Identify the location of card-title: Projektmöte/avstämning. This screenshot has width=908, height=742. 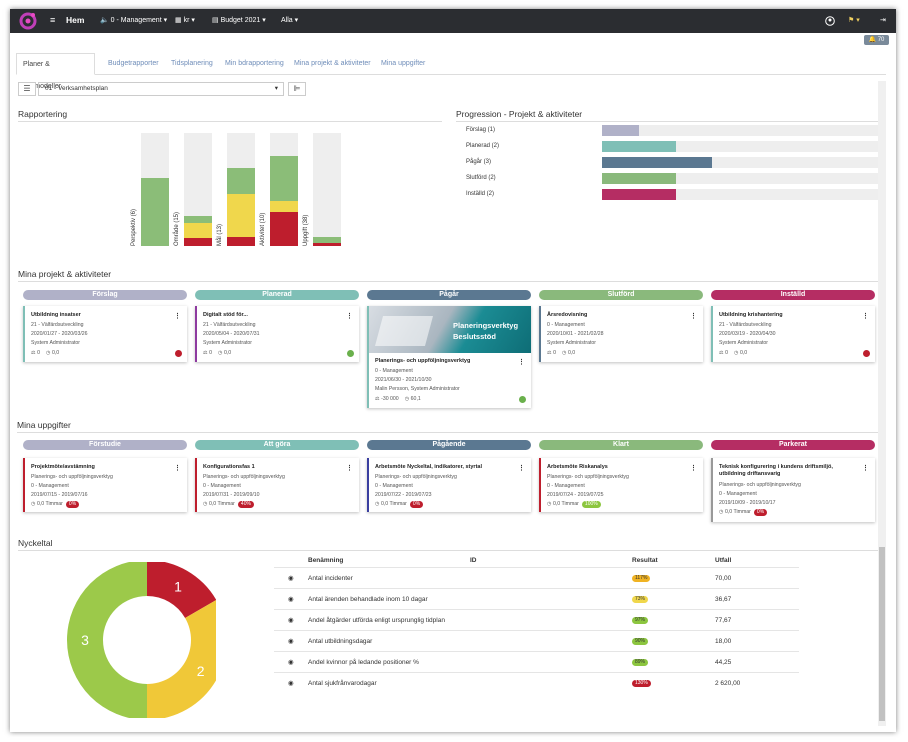
(63, 467).